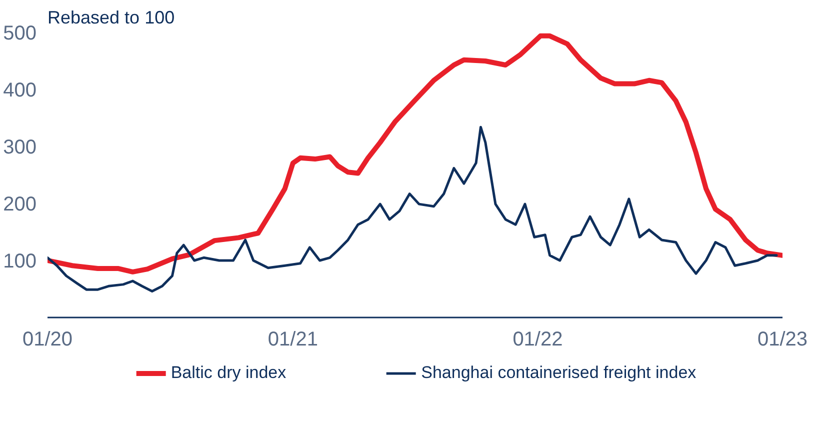  What do you see at coordinates (558, 373) in the screenshot?
I see `legend-label: Shanghai containerised freight index` at bounding box center [558, 373].